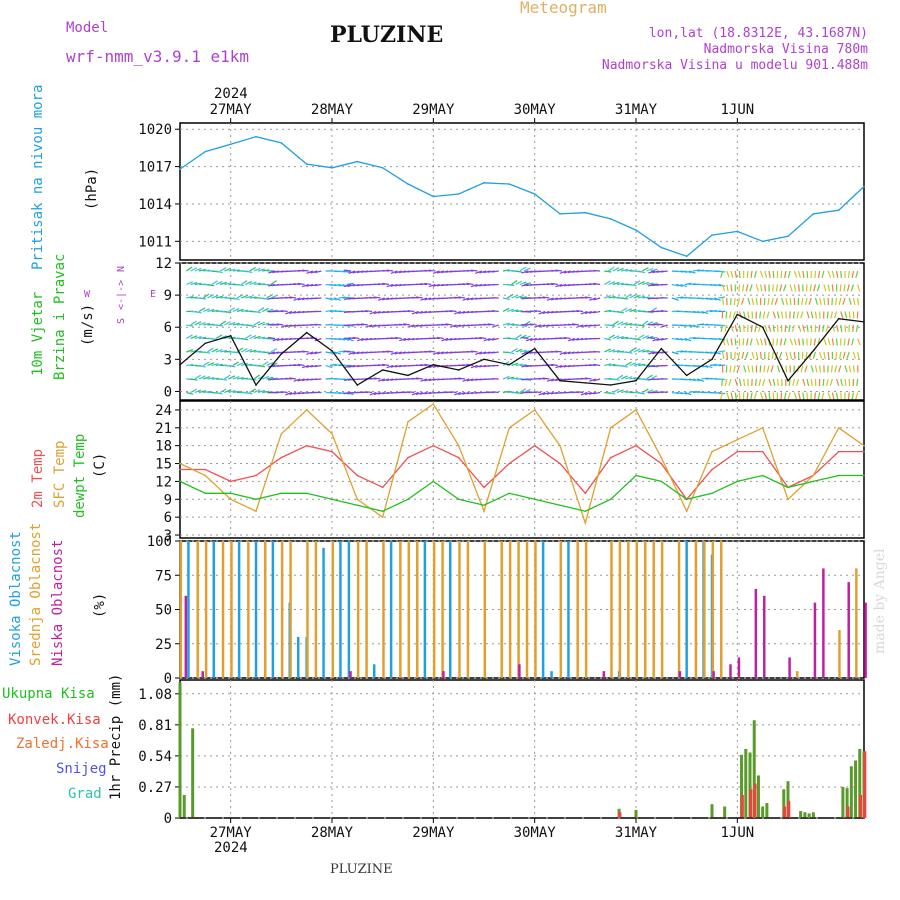 The height and width of the screenshot is (900, 900). What do you see at coordinates (168, 392) in the screenshot?
I see `wind-ytick-label: 0` at bounding box center [168, 392].